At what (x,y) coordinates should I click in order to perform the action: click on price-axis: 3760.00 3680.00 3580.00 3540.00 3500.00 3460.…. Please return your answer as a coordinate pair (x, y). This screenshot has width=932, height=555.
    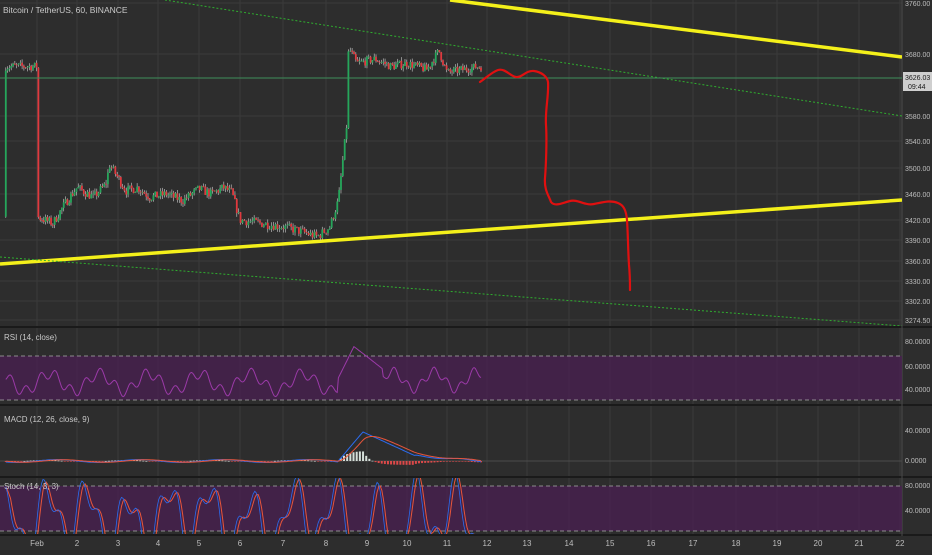
    Looking at the image, I should click on (917, 258).